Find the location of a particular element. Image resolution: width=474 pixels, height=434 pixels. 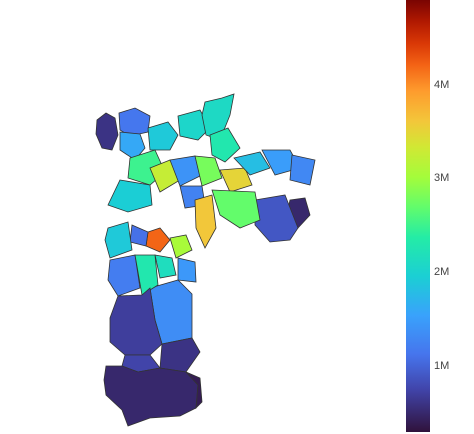

colorbar-tick-label: 1M is located at coordinates (442, 366).